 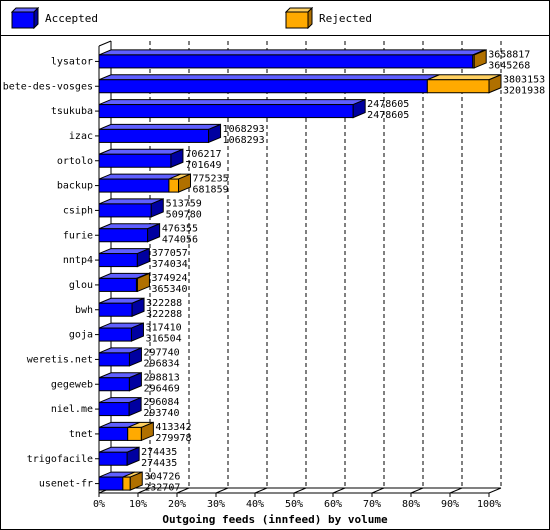 I want to click on x-axis-label: Outgoing feeds (innfeed) by volume, so click(x=275, y=519).